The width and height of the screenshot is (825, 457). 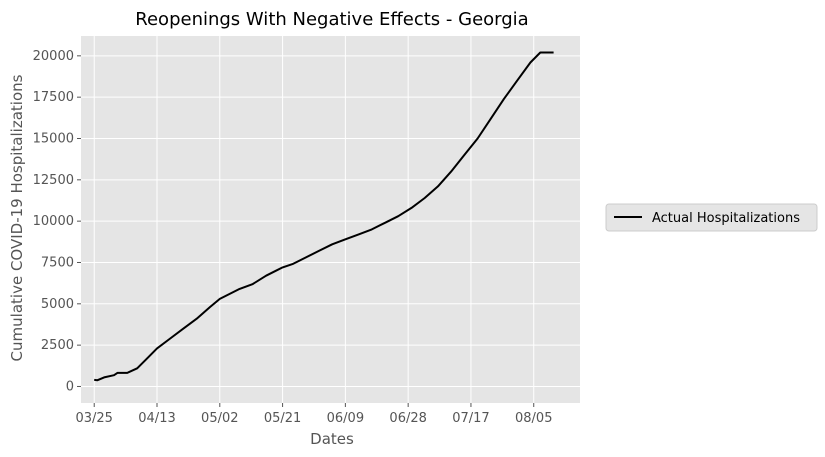 I want to click on y-tick-label: 10000, so click(x=53, y=221).